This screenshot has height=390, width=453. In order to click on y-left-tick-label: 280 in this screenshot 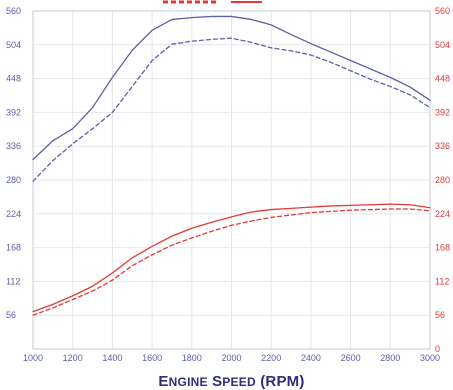, I will do `click(13, 180)`.